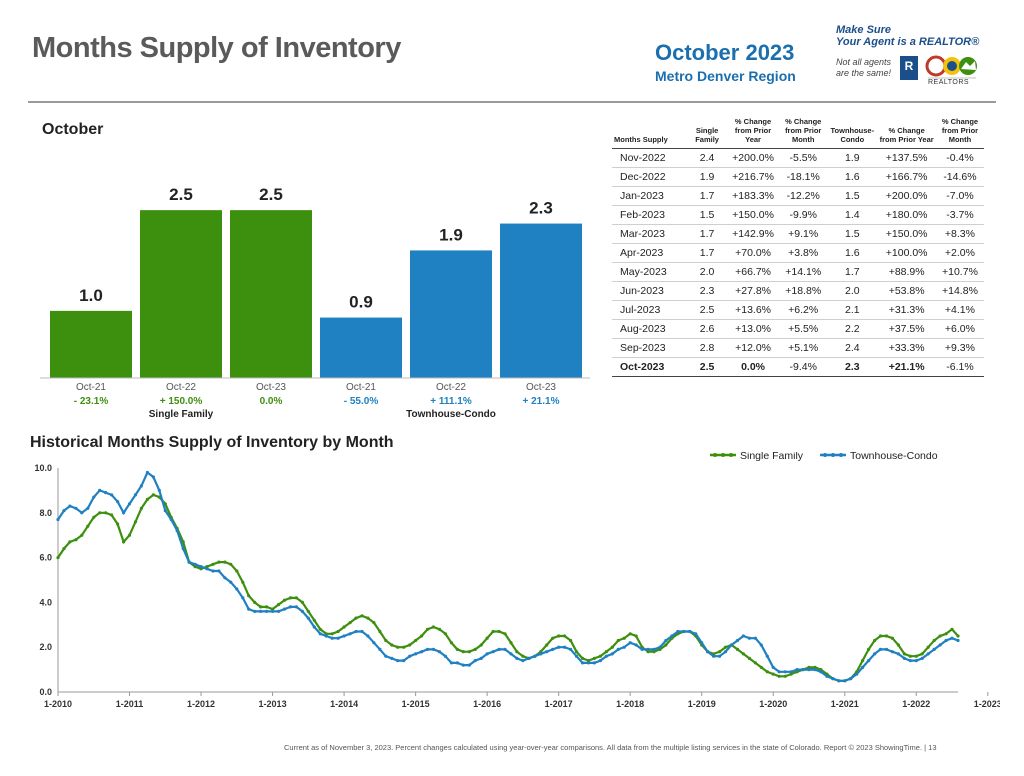  What do you see at coordinates (803, 196) in the screenshot?
I see `table-cell: -12.2%` at bounding box center [803, 196].